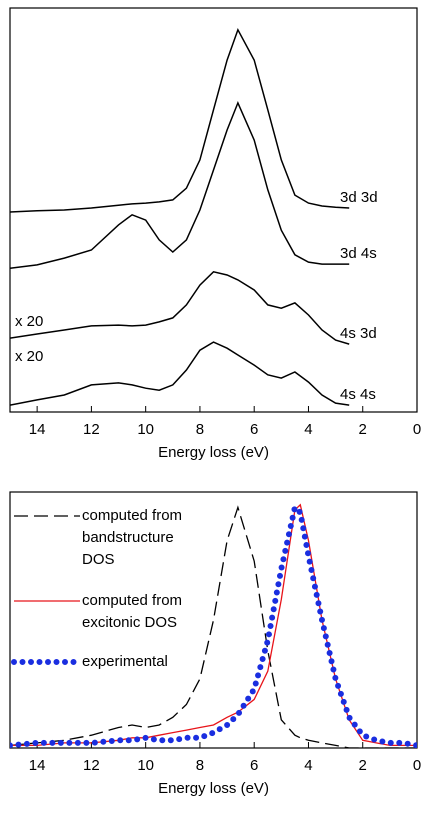 This screenshot has width=424, height=835. Describe the element at coordinates (98, 559) in the screenshot. I see `legend-label: DOS` at that location.